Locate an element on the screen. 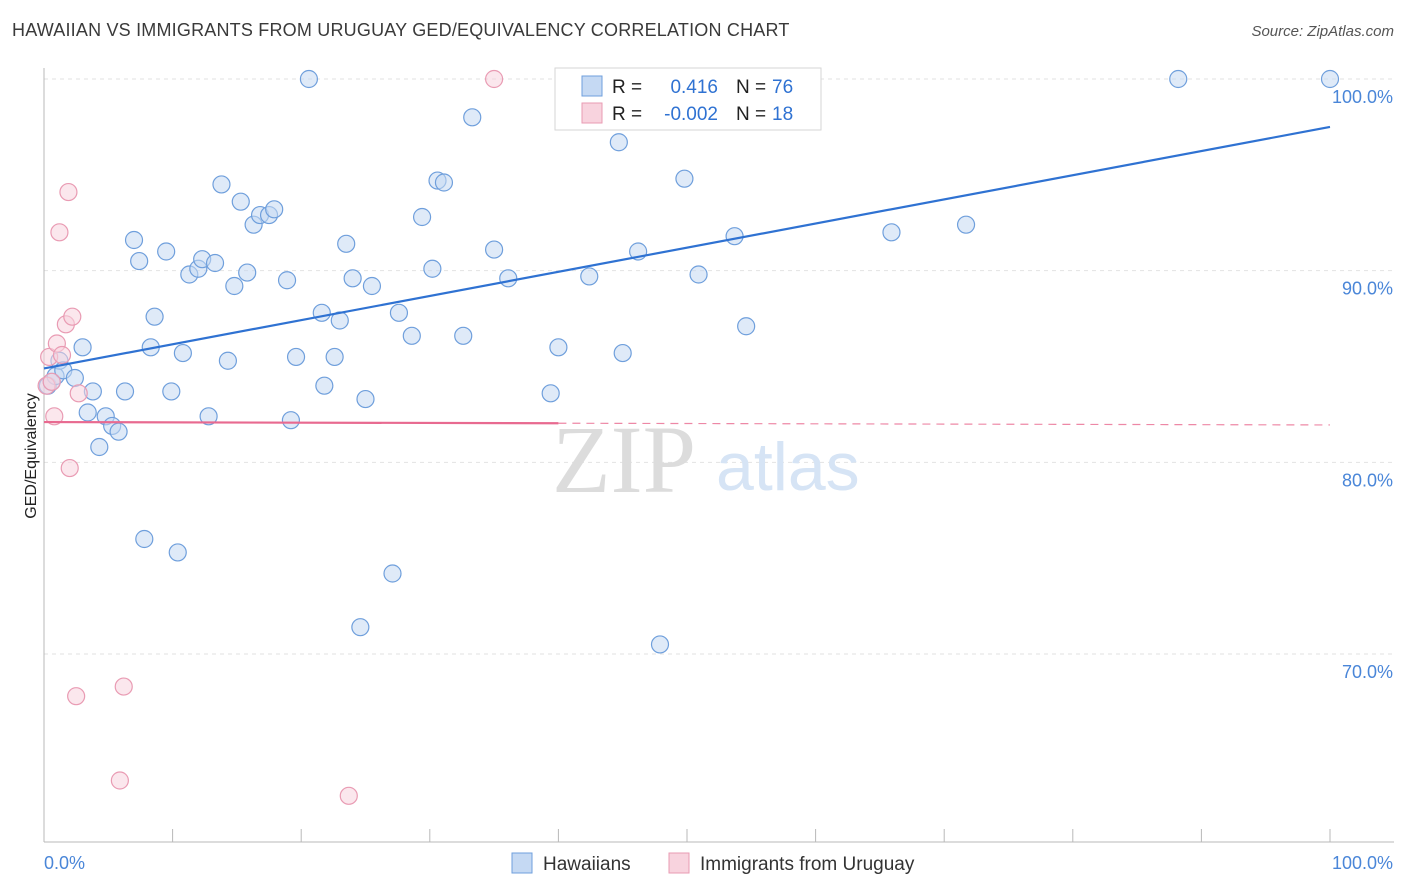 This screenshot has height=892, width=1406. legend-r-value-1: 0.416 is located at coordinates (694, 87).